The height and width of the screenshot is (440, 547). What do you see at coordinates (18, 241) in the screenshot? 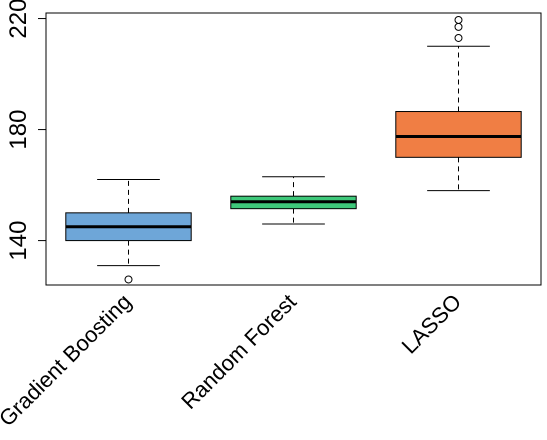
I see `y-tick-label: 140` at bounding box center [18, 241].